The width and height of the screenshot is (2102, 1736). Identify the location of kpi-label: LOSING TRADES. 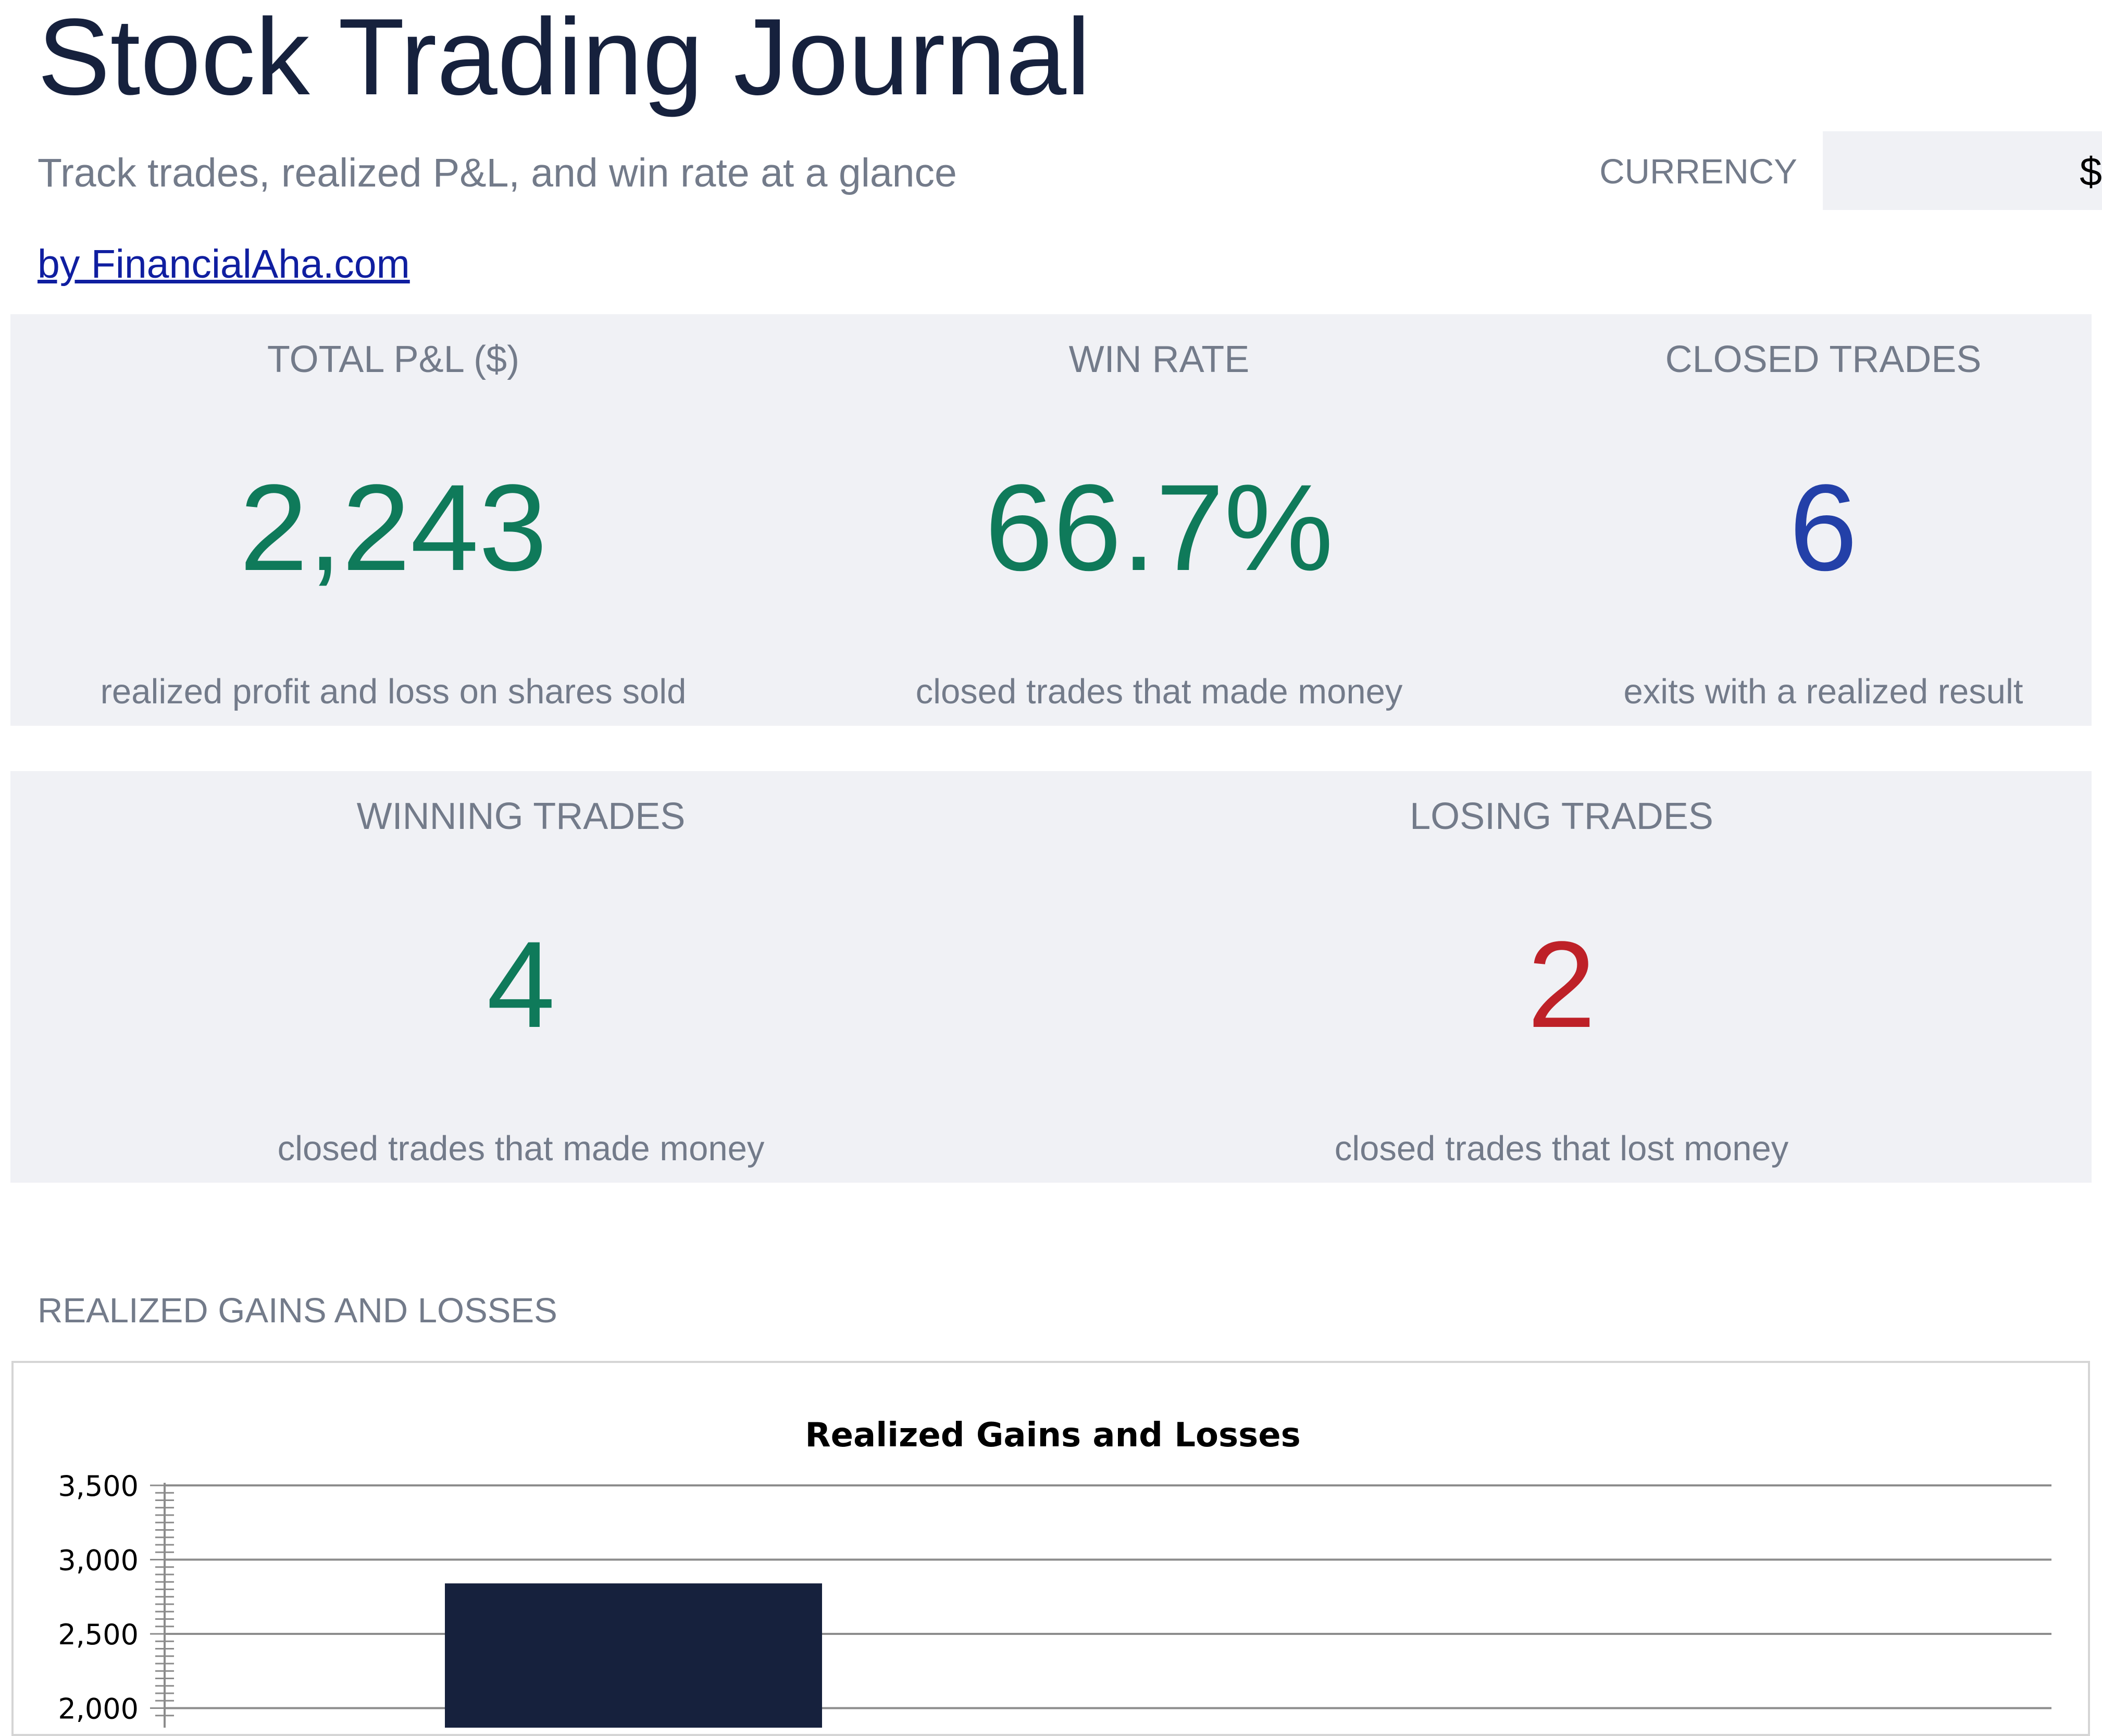
(1562, 817).